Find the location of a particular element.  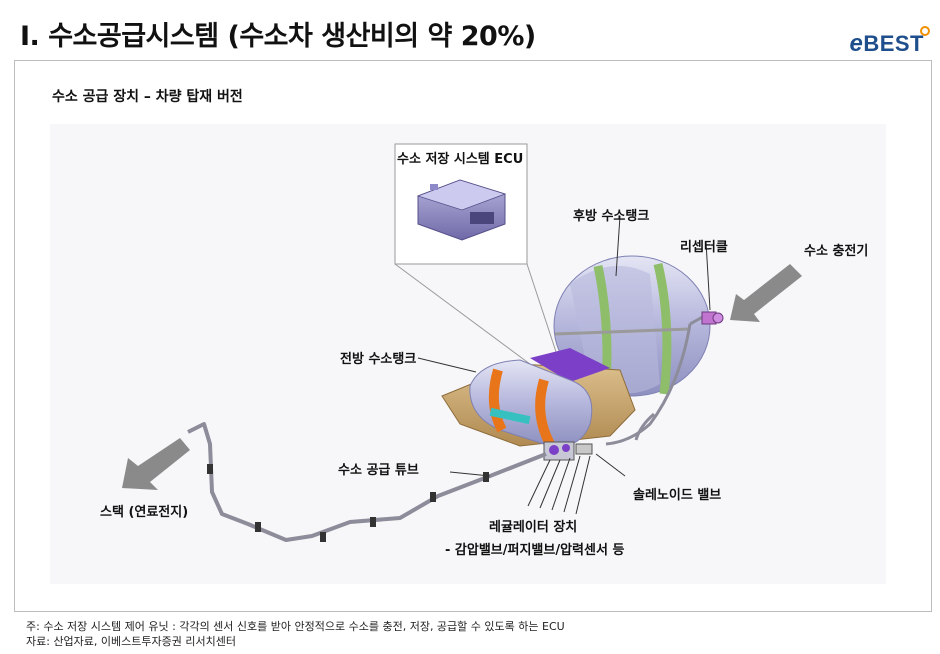

regulator-detail-label: - 감압밸브/퍼지밸브/압력센서 등 is located at coordinates (535, 550).